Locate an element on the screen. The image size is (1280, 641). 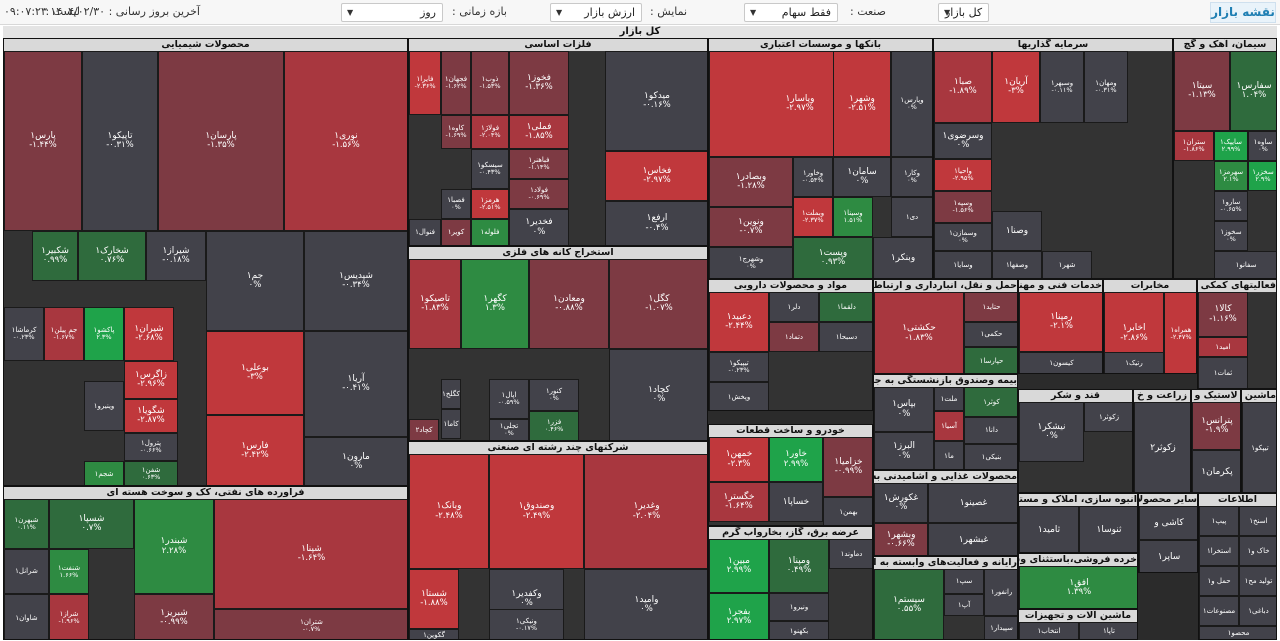
stock-tile: فجهان۱ -۱.۶۲% is located at coordinates (456, 83).